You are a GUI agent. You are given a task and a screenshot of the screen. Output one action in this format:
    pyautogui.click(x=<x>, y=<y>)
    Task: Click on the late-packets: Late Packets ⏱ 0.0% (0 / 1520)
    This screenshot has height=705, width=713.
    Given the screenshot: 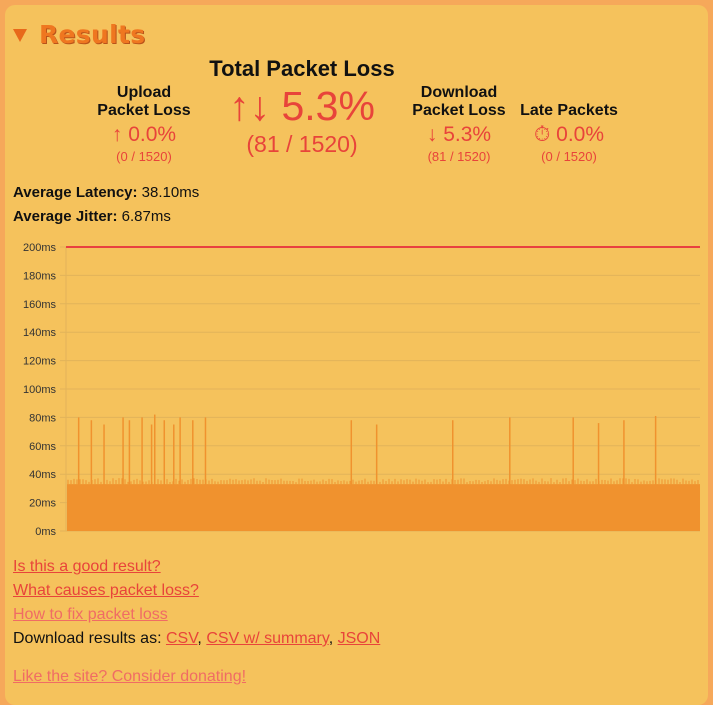 What is the action you would take?
    pyautogui.click(x=569, y=134)
    